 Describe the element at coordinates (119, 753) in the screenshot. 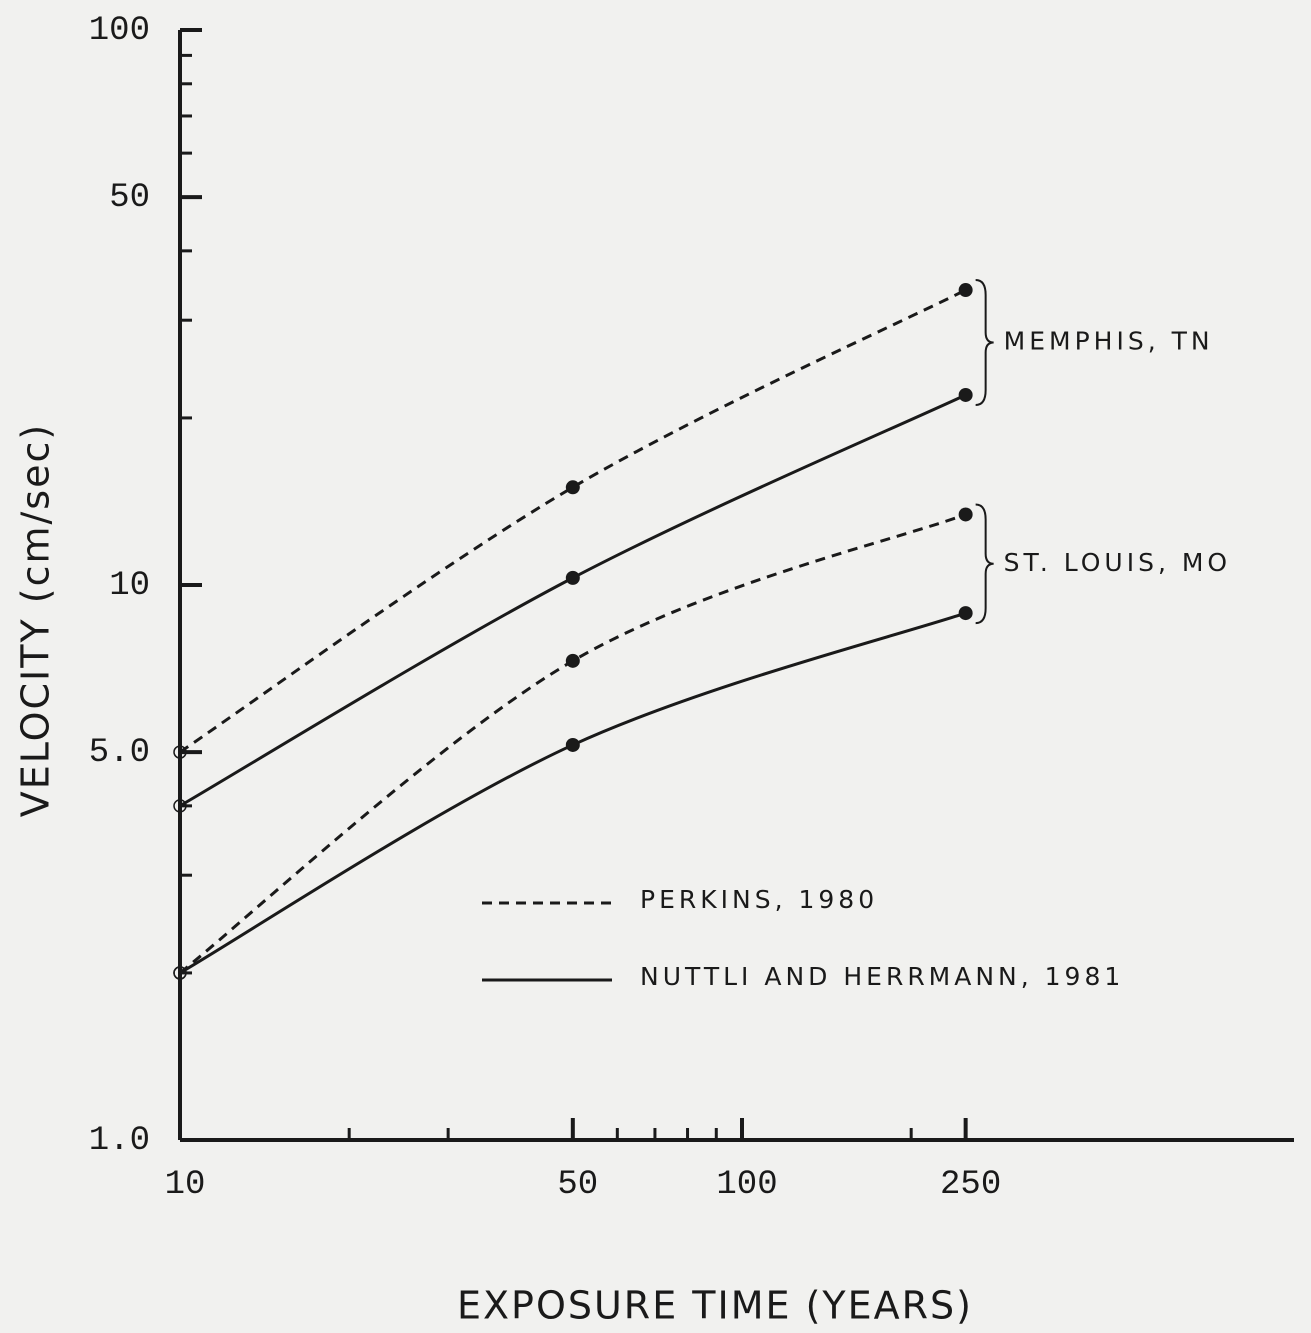

I see `y-tick-label: 5.0` at that location.